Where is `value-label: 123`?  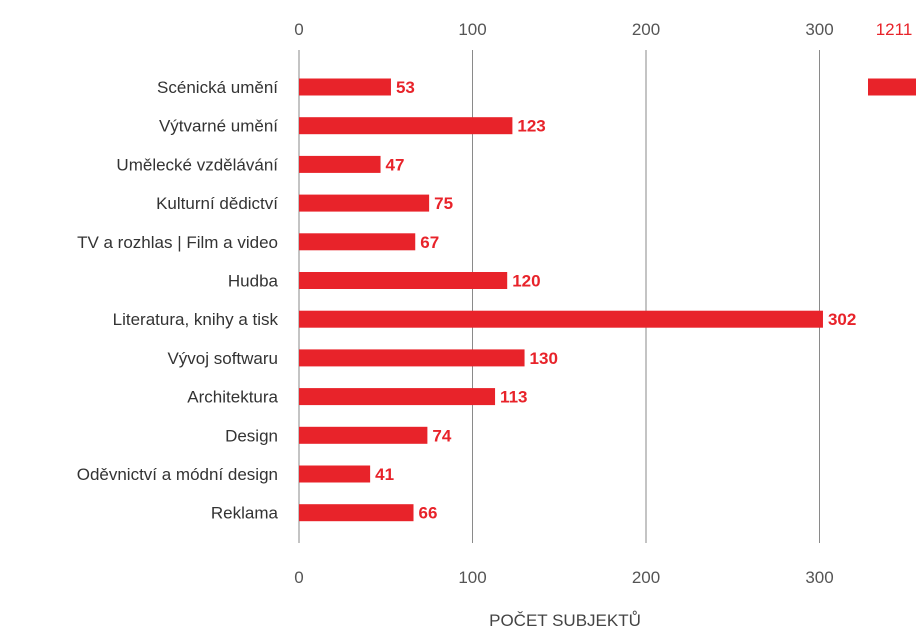 value-label: 123 is located at coordinates (531, 126).